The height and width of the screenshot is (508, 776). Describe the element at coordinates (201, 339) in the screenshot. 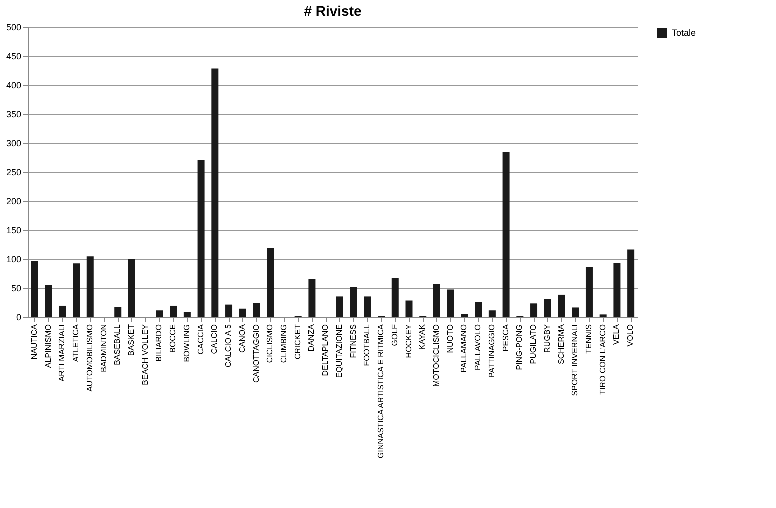

I see `x-tick-label: CACCIA` at that location.